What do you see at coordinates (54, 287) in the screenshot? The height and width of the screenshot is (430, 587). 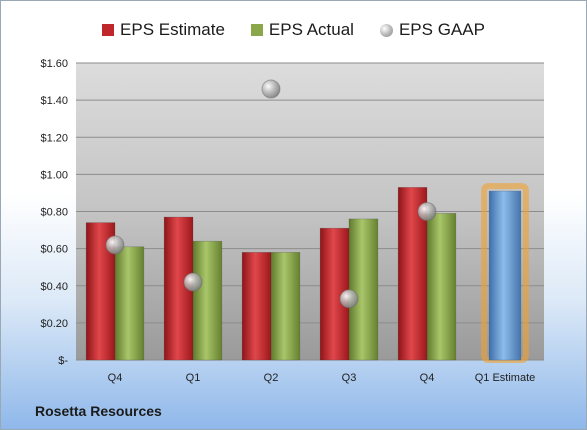 I see `y-tick-label: $0.40` at bounding box center [54, 287].